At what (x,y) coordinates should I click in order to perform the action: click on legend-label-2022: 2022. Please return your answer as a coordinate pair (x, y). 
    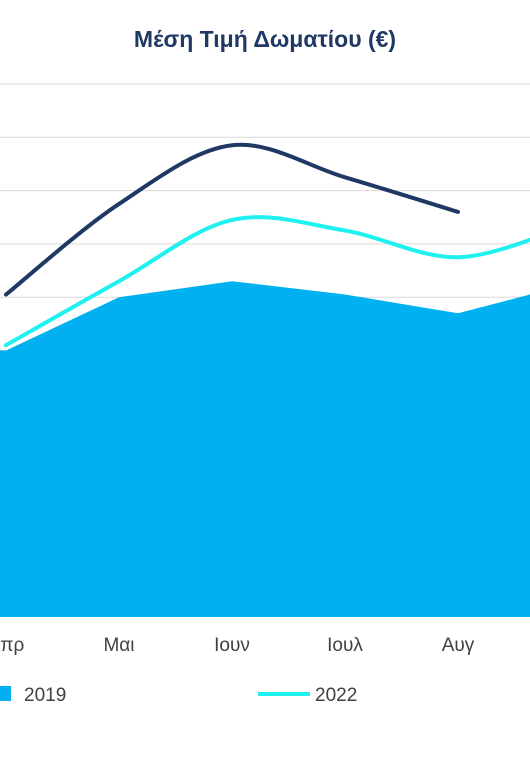
    Looking at the image, I should click on (336, 695).